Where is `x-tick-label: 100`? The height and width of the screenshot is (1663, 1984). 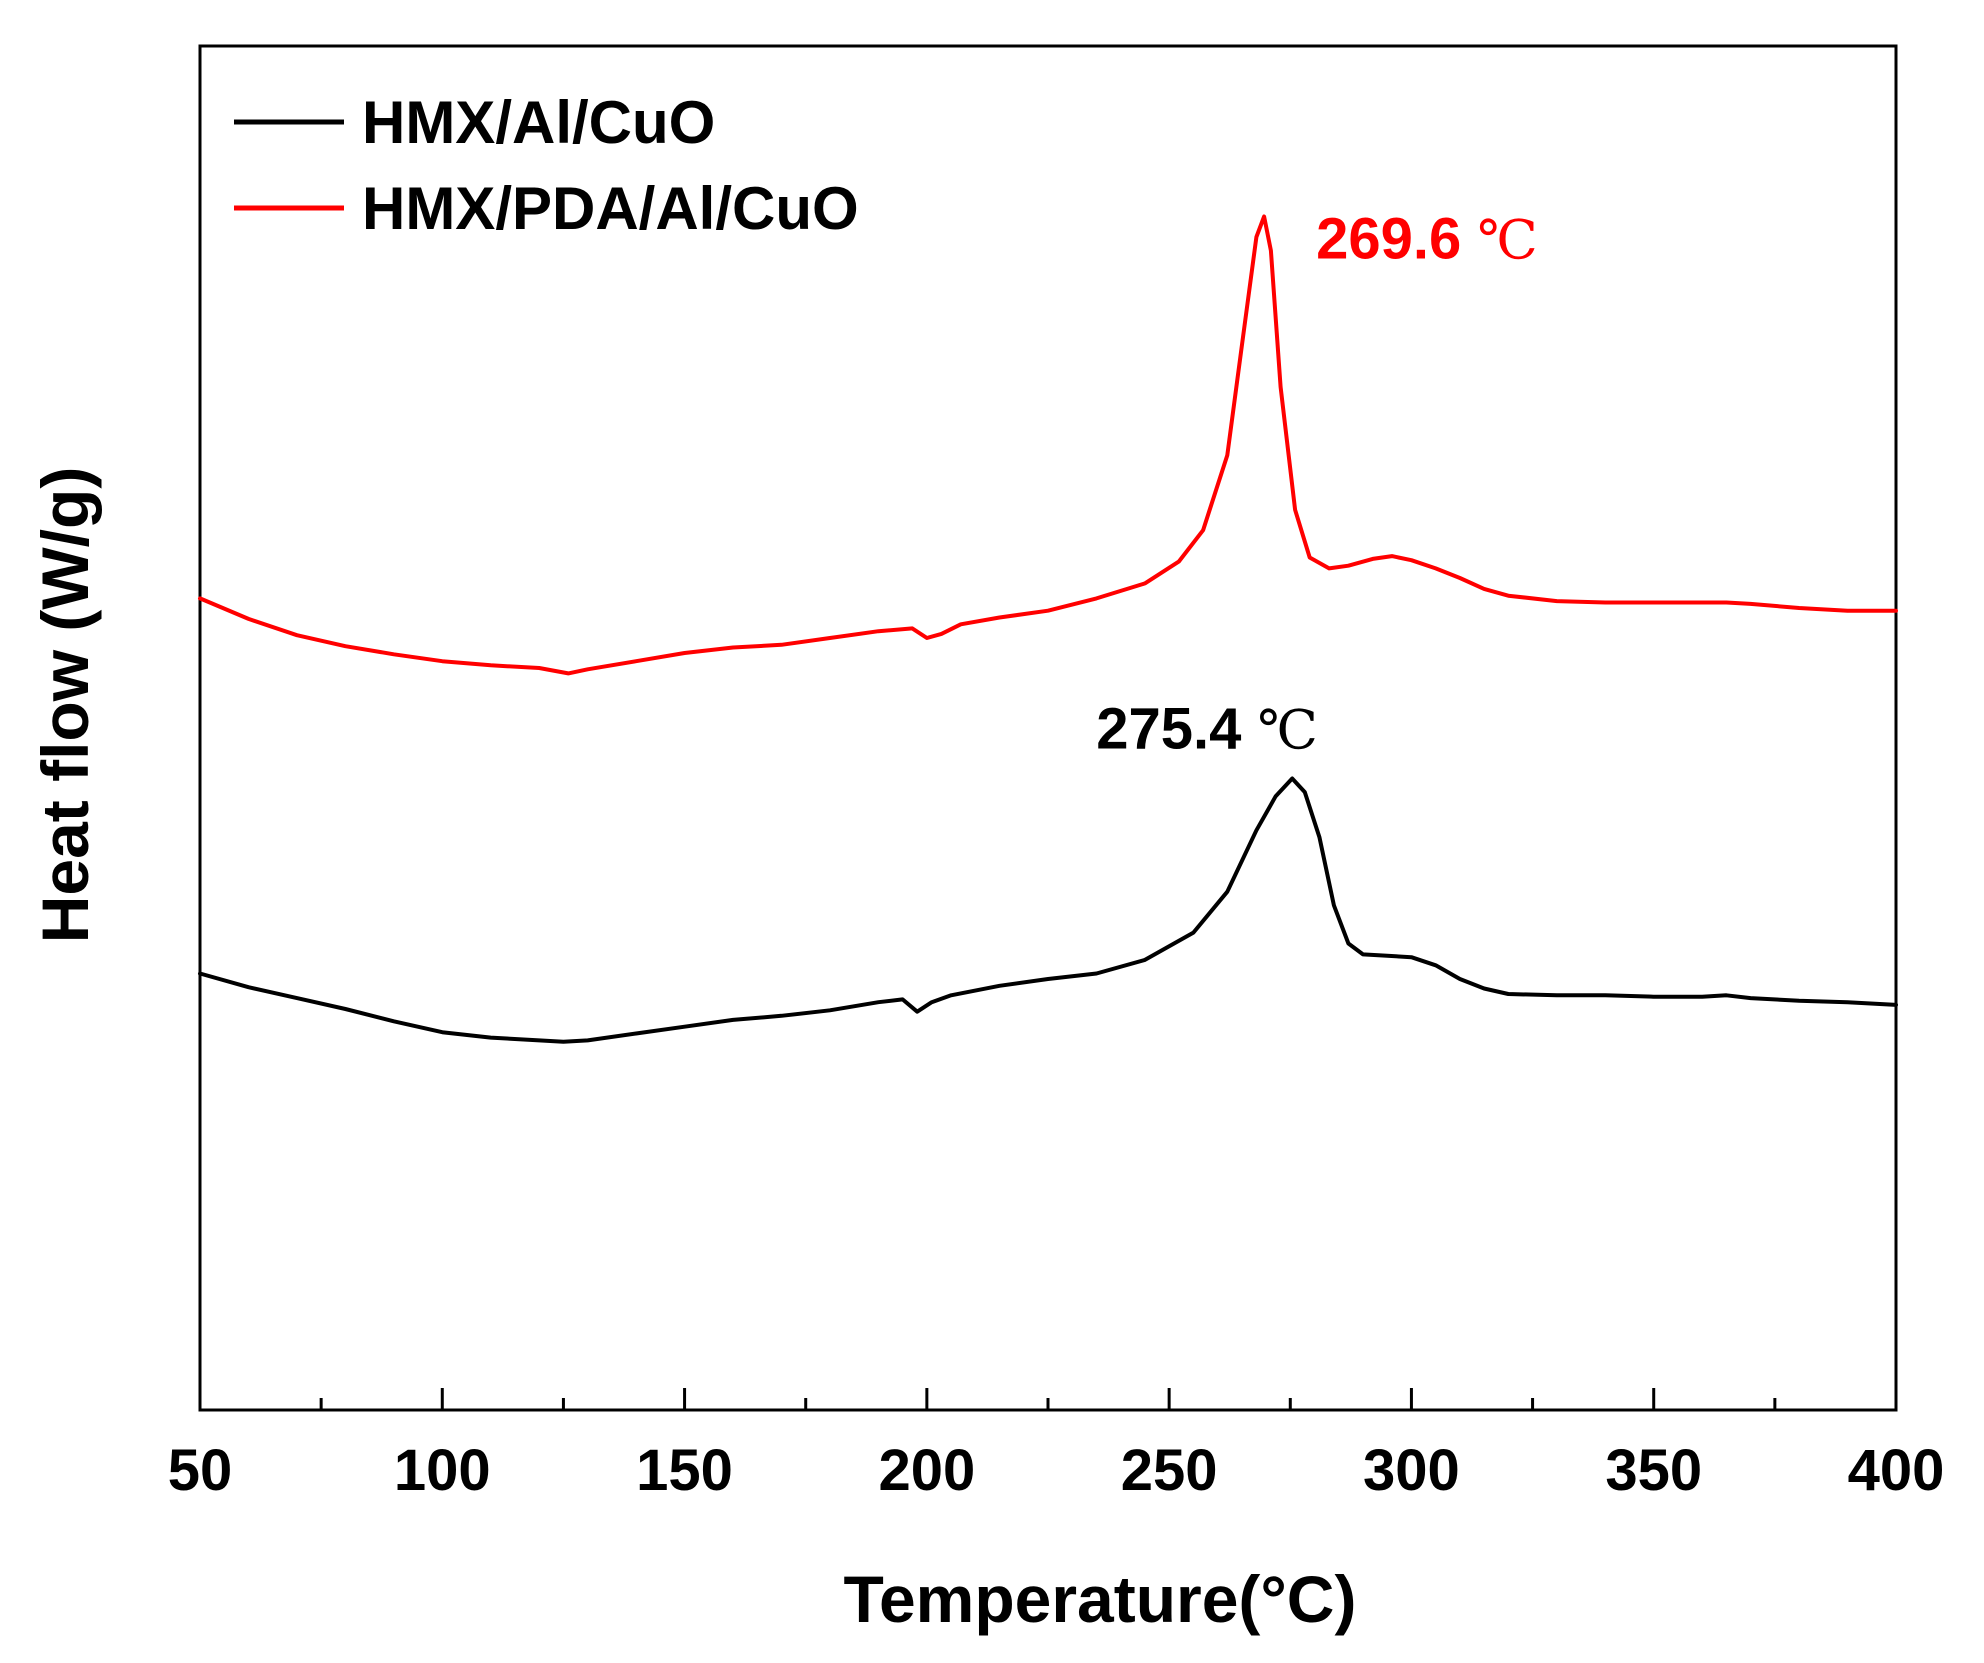 x-tick-label: 100 is located at coordinates (442, 1470).